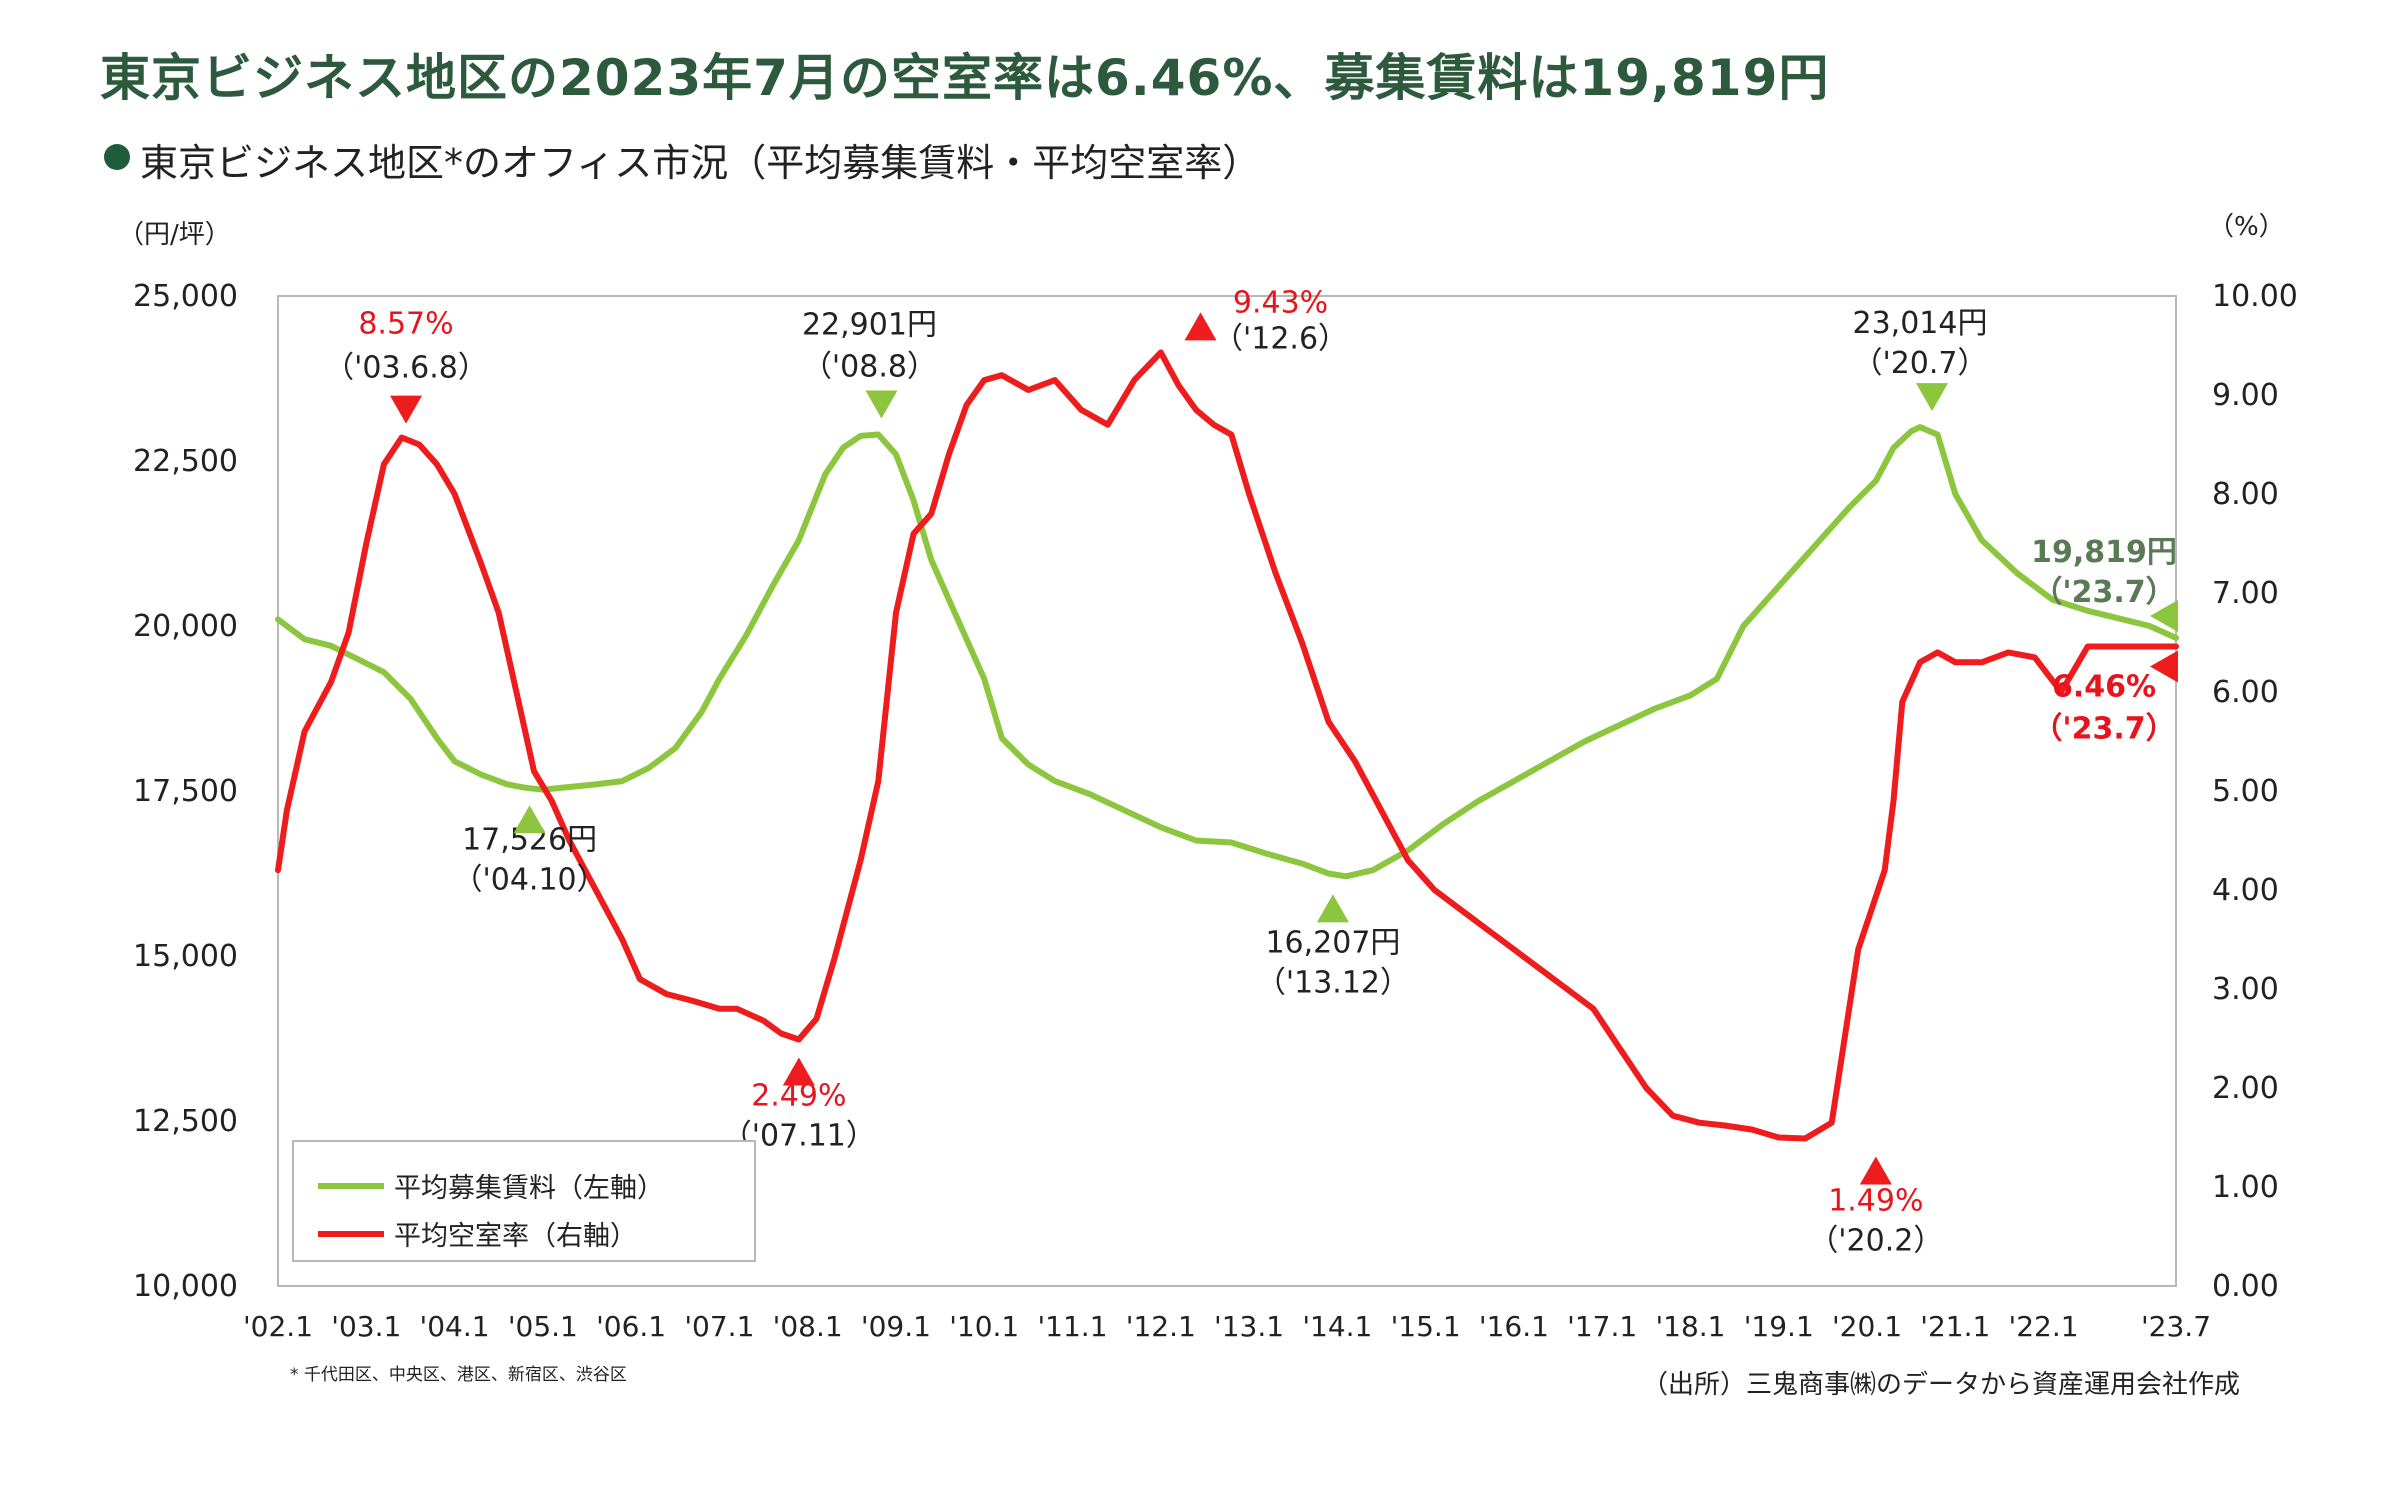  I want to click on footnote: * 千代田区、中央区、港区、新宿区、渋谷区, so click(458, 1375).